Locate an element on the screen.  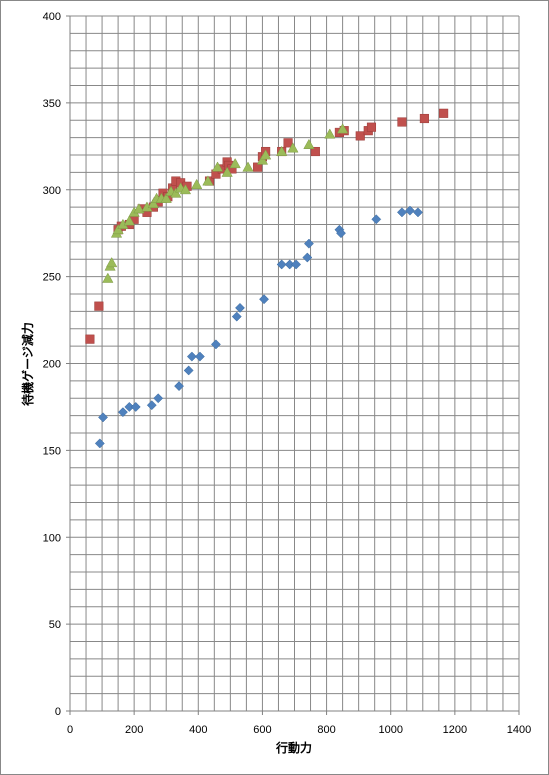
x-tick-label: 600 is located at coordinates (262, 730).